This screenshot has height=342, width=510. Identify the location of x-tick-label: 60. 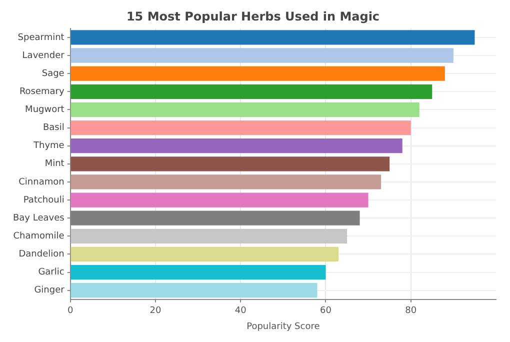
(326, 311).